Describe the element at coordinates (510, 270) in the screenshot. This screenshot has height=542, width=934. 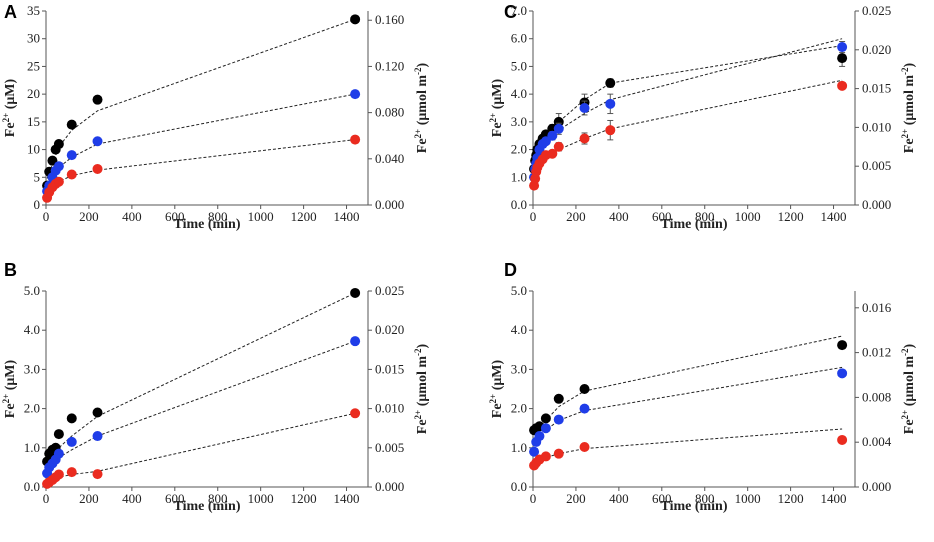
I see `panel-letter: D` at that location.